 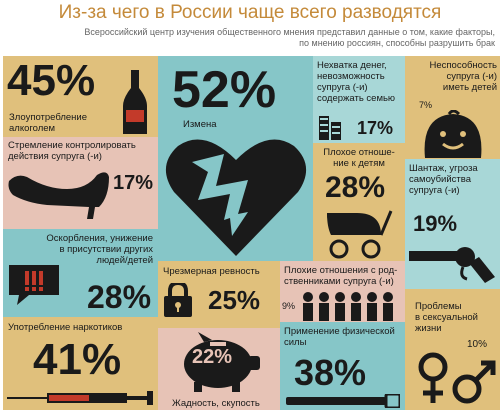 I want to click on infertility-label-line3: иметь детей, so click(x=469, y=87).